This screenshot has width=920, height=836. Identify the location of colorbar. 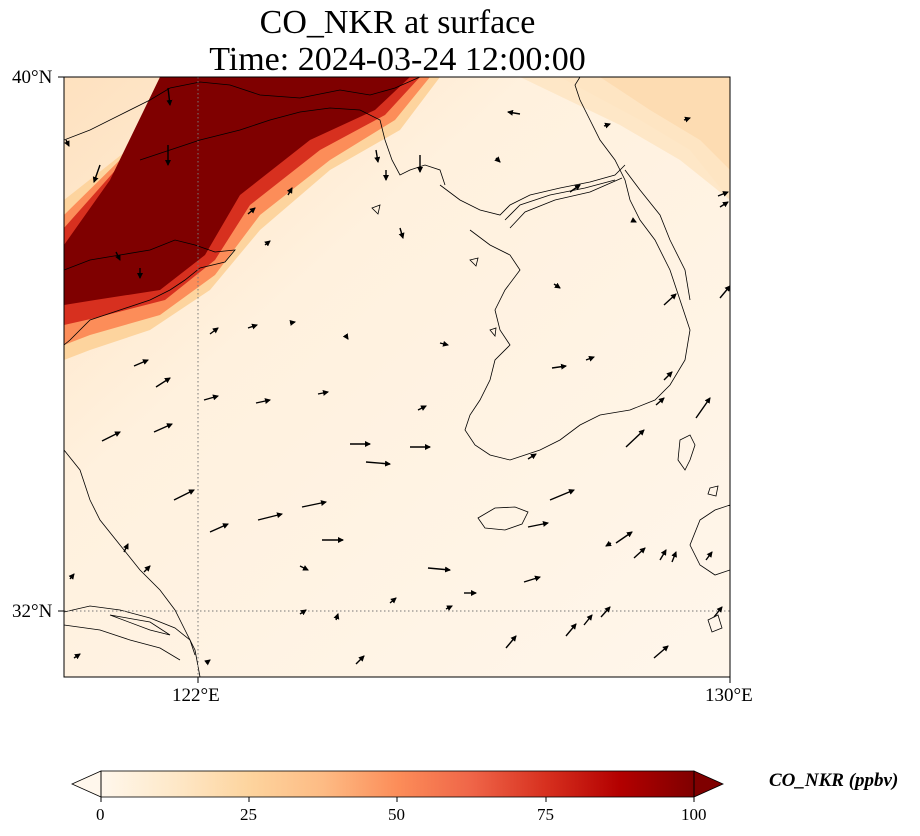
(397, 786).